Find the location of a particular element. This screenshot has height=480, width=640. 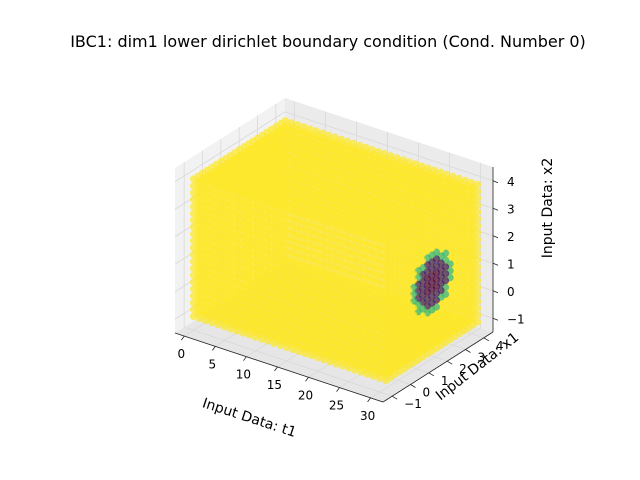

x-tick-label: 0 is located at coordinates (181, 354).